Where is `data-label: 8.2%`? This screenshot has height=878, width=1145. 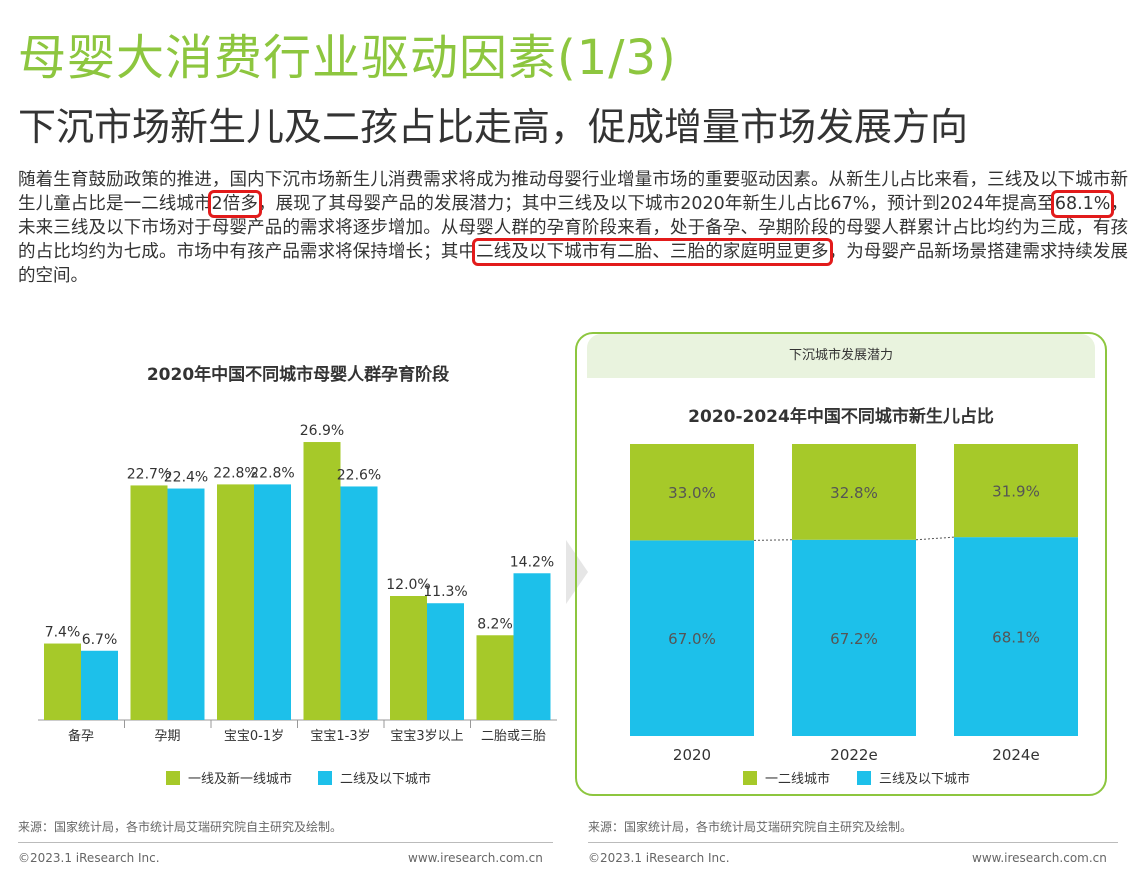 data-label: 8.2% is located at coordinates (495, 624).